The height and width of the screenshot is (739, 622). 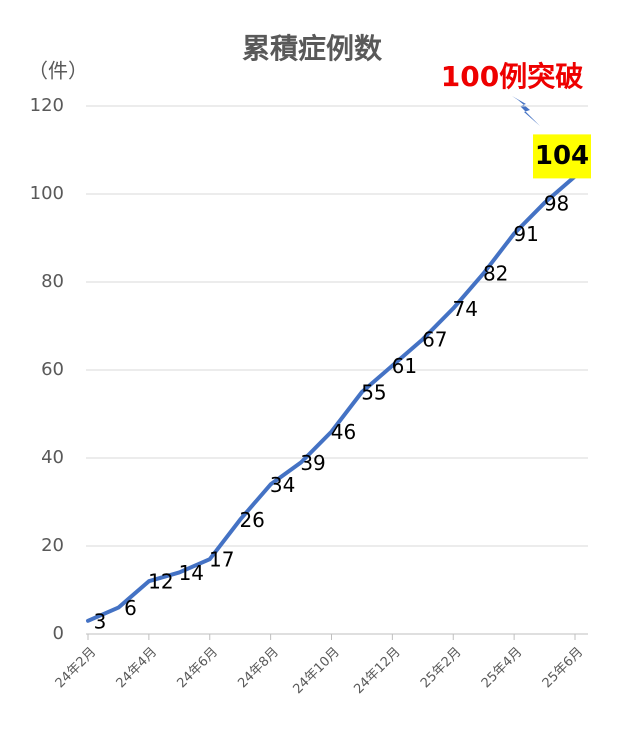 I want to click on data-label: 74, so click(x=465, y=309).